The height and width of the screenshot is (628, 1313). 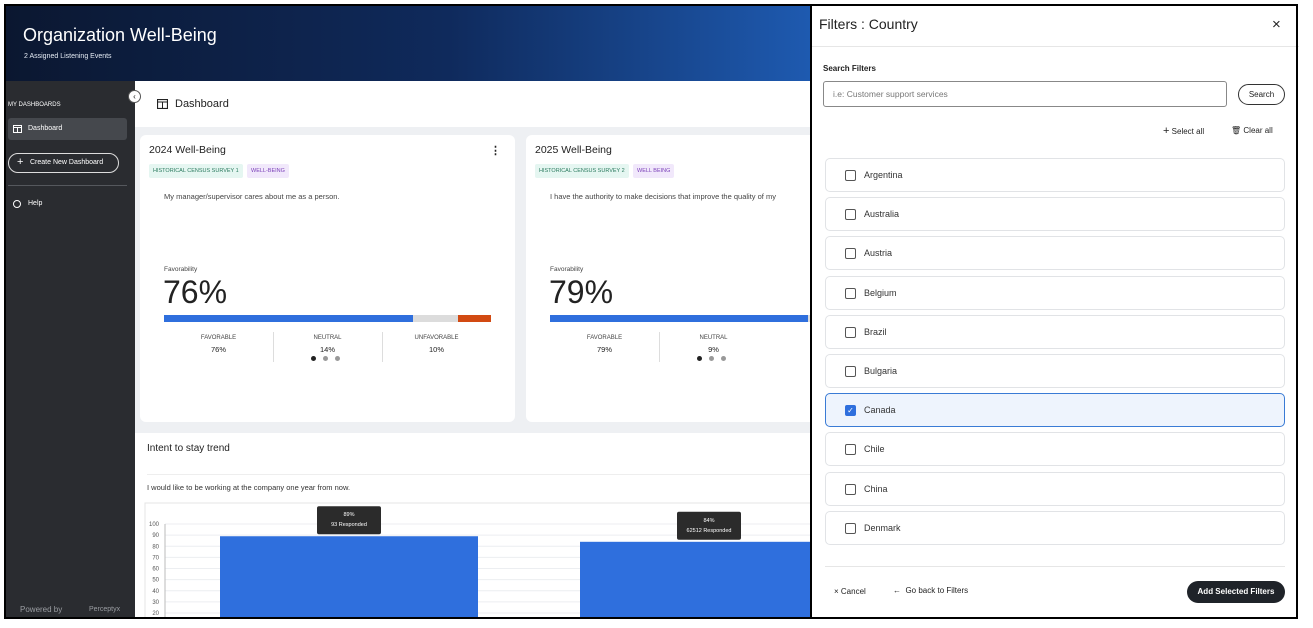 What do you see at coordinates (1055, 449) in the screenshot?
I see `filter-option: Chile` at bounding box center [1055, 449].